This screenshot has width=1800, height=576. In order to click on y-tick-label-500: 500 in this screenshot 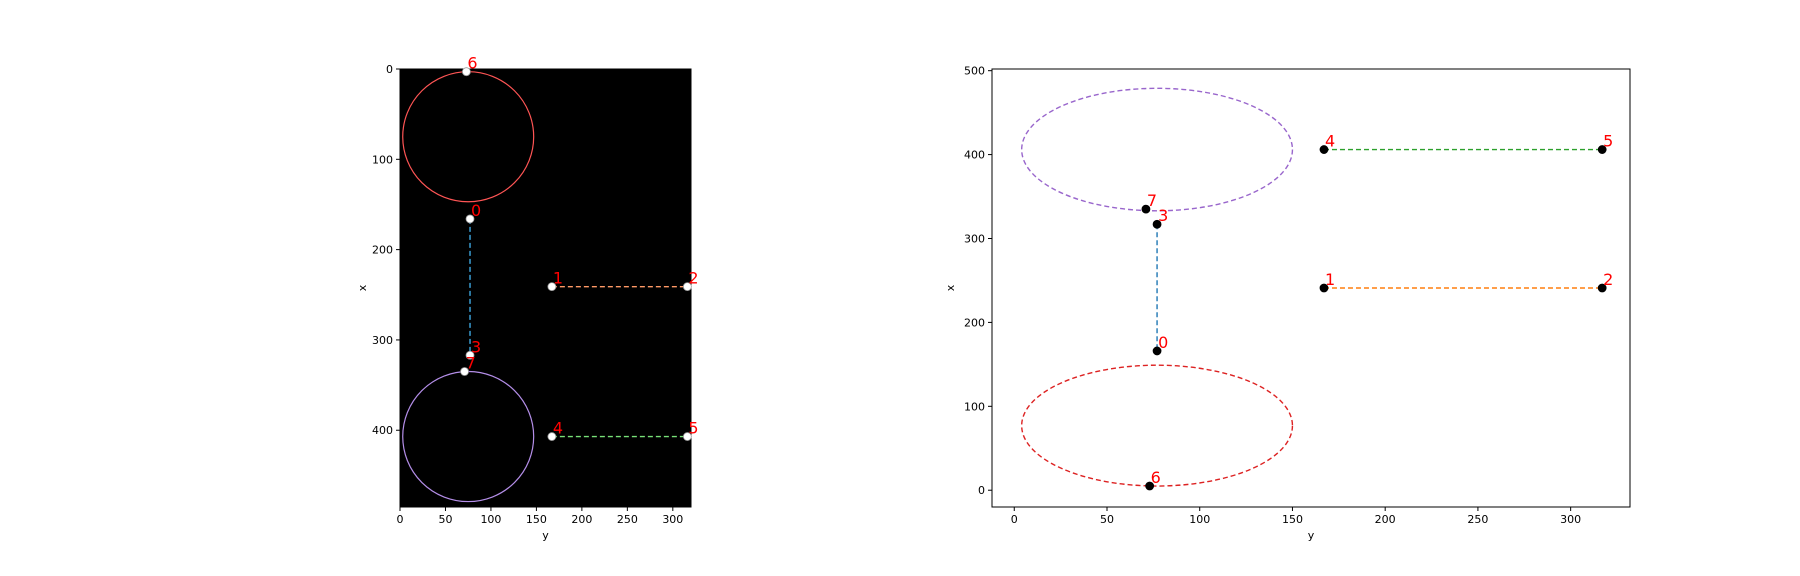, I will do `click(974, 71)`.